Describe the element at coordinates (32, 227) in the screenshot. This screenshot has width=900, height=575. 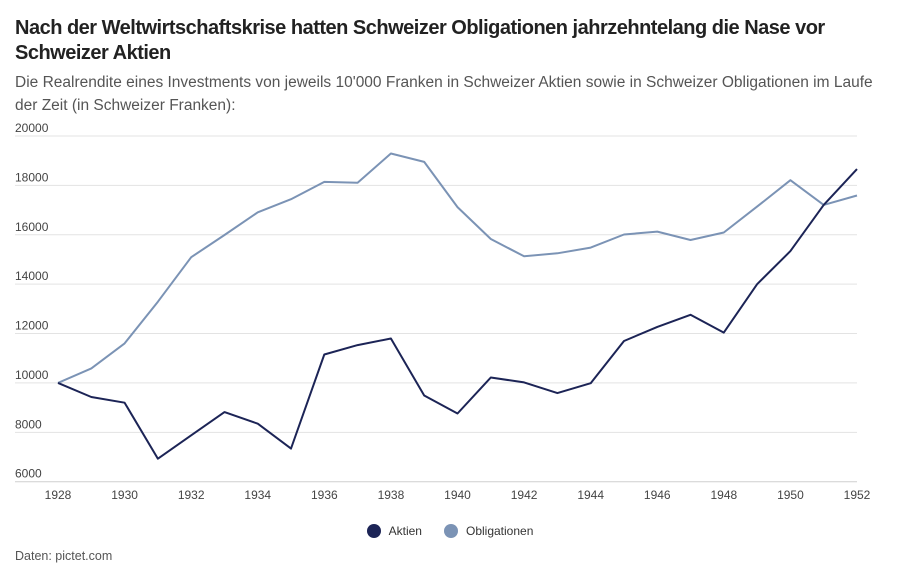
I see `y-tick-label: 16000` at that location.